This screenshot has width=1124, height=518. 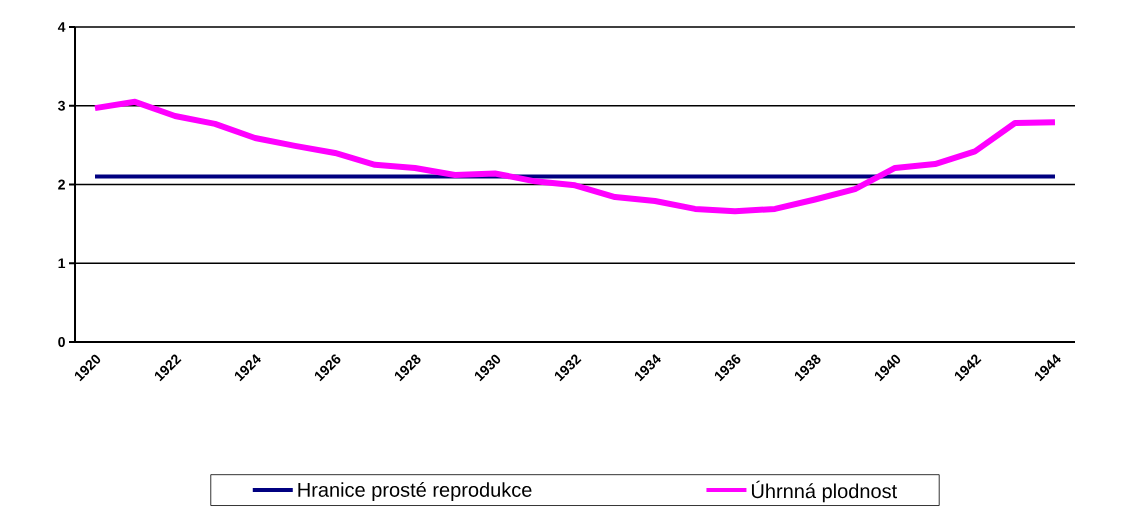 I want to click on y-tick-label: 2, so click(x=61, y=184).